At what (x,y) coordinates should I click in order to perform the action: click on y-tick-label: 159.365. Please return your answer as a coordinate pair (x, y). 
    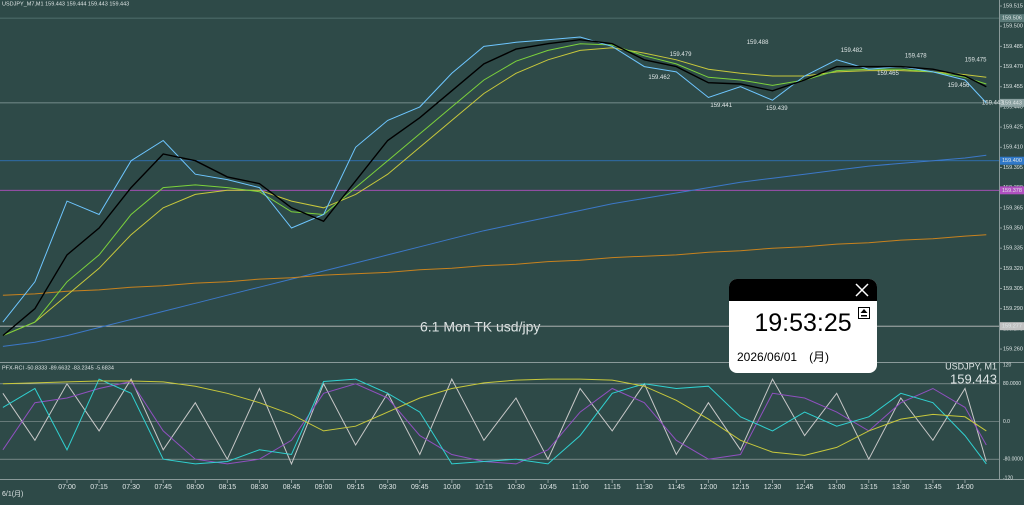
    Looking at the image, I should click on (1013, 208).